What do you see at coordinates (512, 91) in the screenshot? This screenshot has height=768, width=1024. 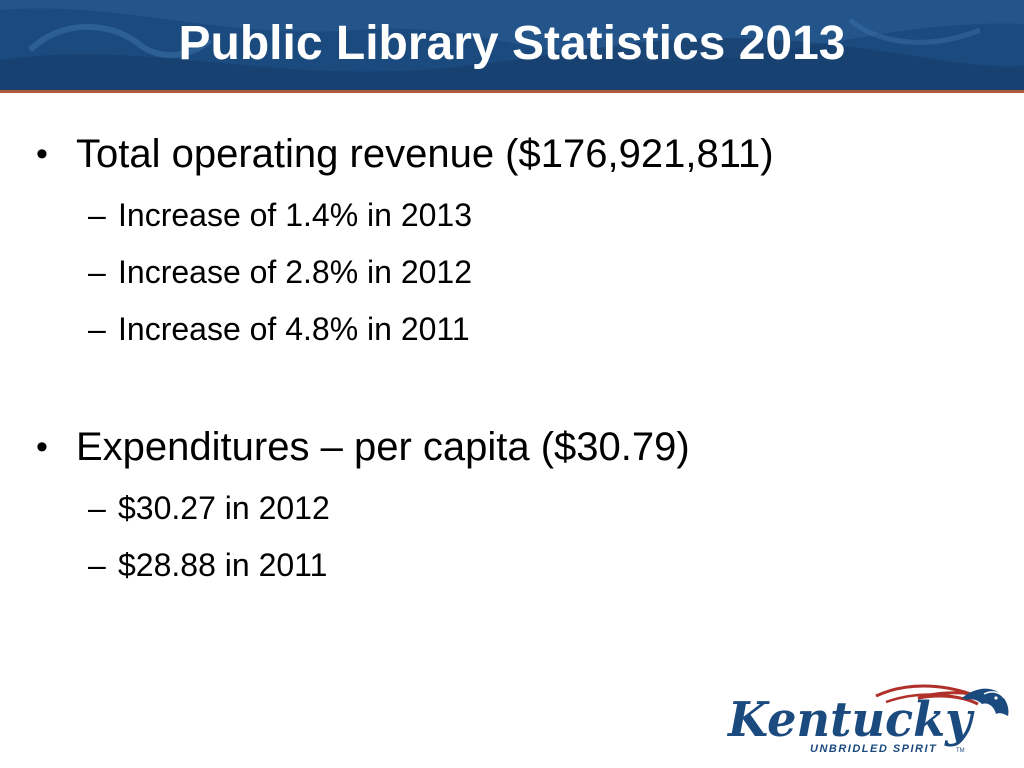 I see `header-divider` at bounding box center [512, 91].